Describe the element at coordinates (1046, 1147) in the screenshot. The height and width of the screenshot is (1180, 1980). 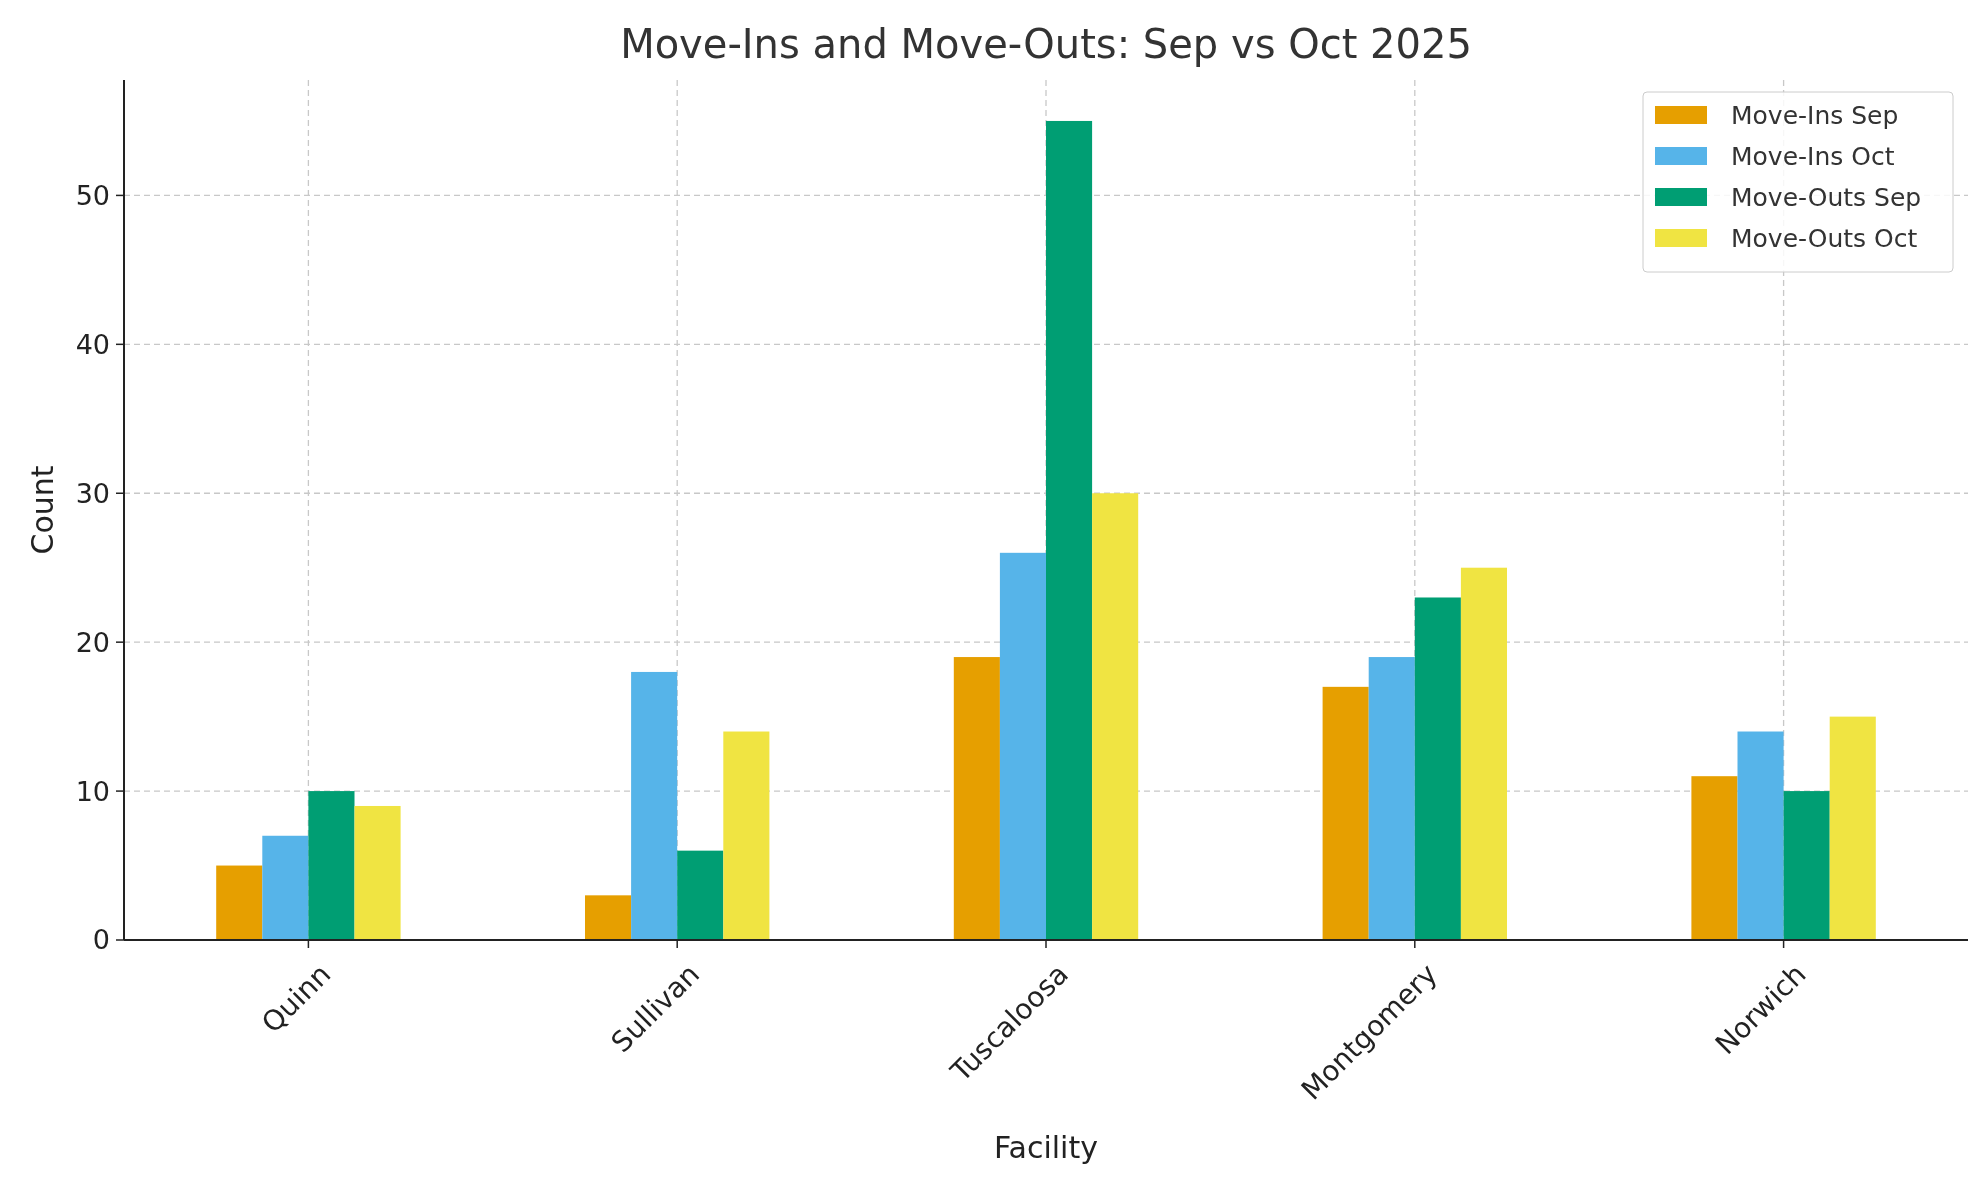
I see `x-axis-title: Facility` at that location.